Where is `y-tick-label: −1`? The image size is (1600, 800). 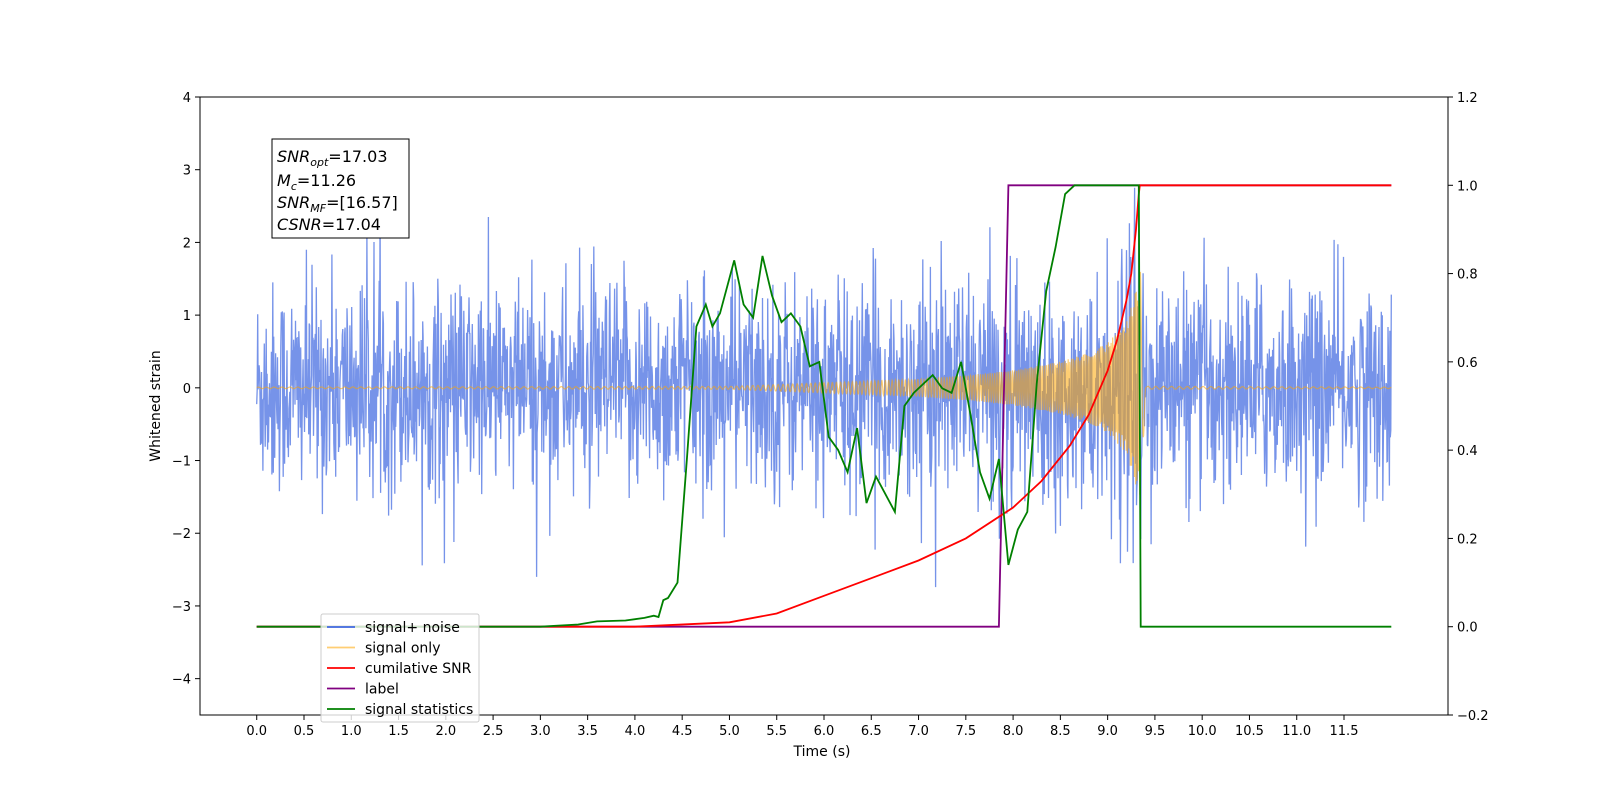
y-tick-label: −1 is located at coordinates (181, 462).